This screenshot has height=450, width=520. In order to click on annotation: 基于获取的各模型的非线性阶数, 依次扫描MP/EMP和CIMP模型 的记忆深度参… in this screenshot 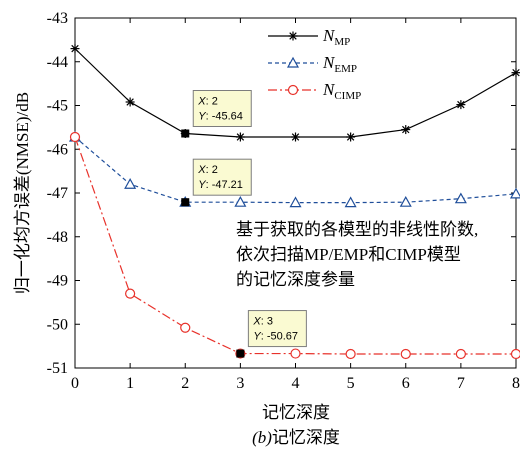, I will do `click(357, 254)`.